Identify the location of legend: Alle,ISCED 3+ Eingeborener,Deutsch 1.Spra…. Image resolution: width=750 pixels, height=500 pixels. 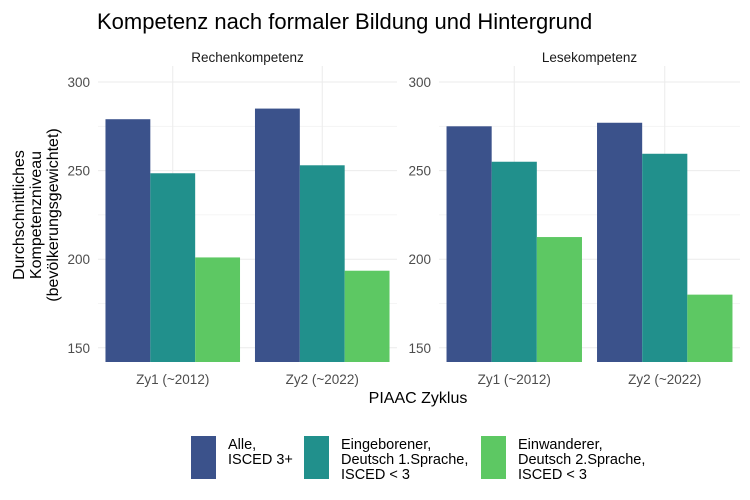
(418, 459).